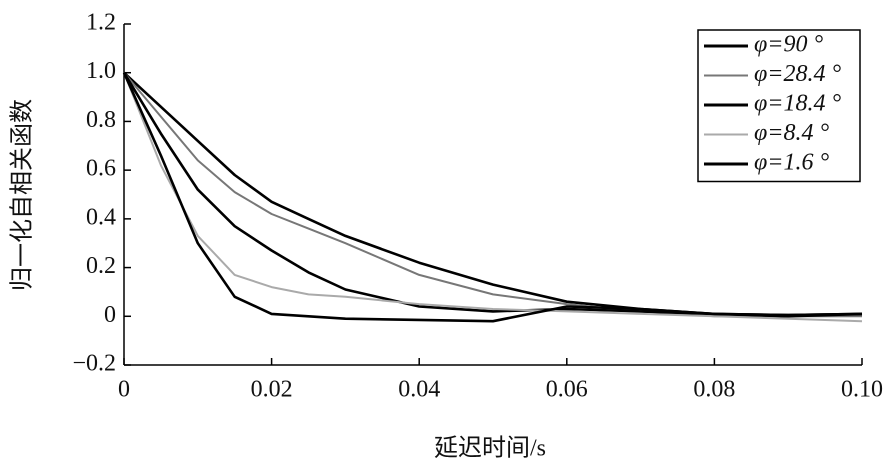  What do you see at coordinates (791, 163) in the screenshot?
I see `legend-label: φ=1.6 °` at bounding box center [791, 163].